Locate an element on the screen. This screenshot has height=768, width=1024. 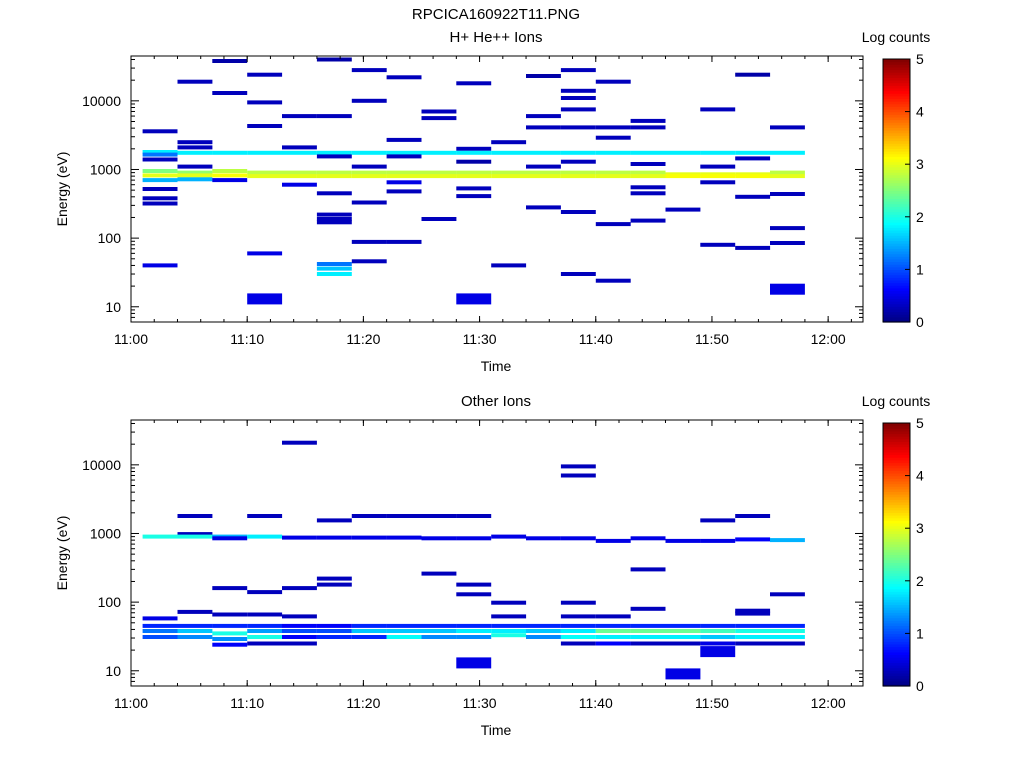
y-tick-label: 100 is located at coordinates (110, 238).